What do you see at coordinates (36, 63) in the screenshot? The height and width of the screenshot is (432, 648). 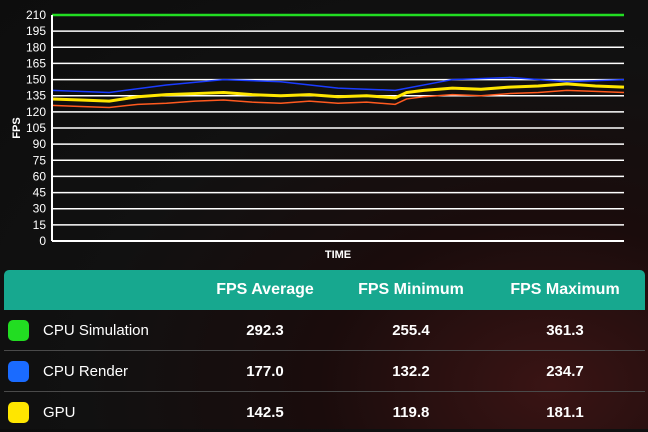 I see `y-tick-label: 165` at bounding box center [36, 63].